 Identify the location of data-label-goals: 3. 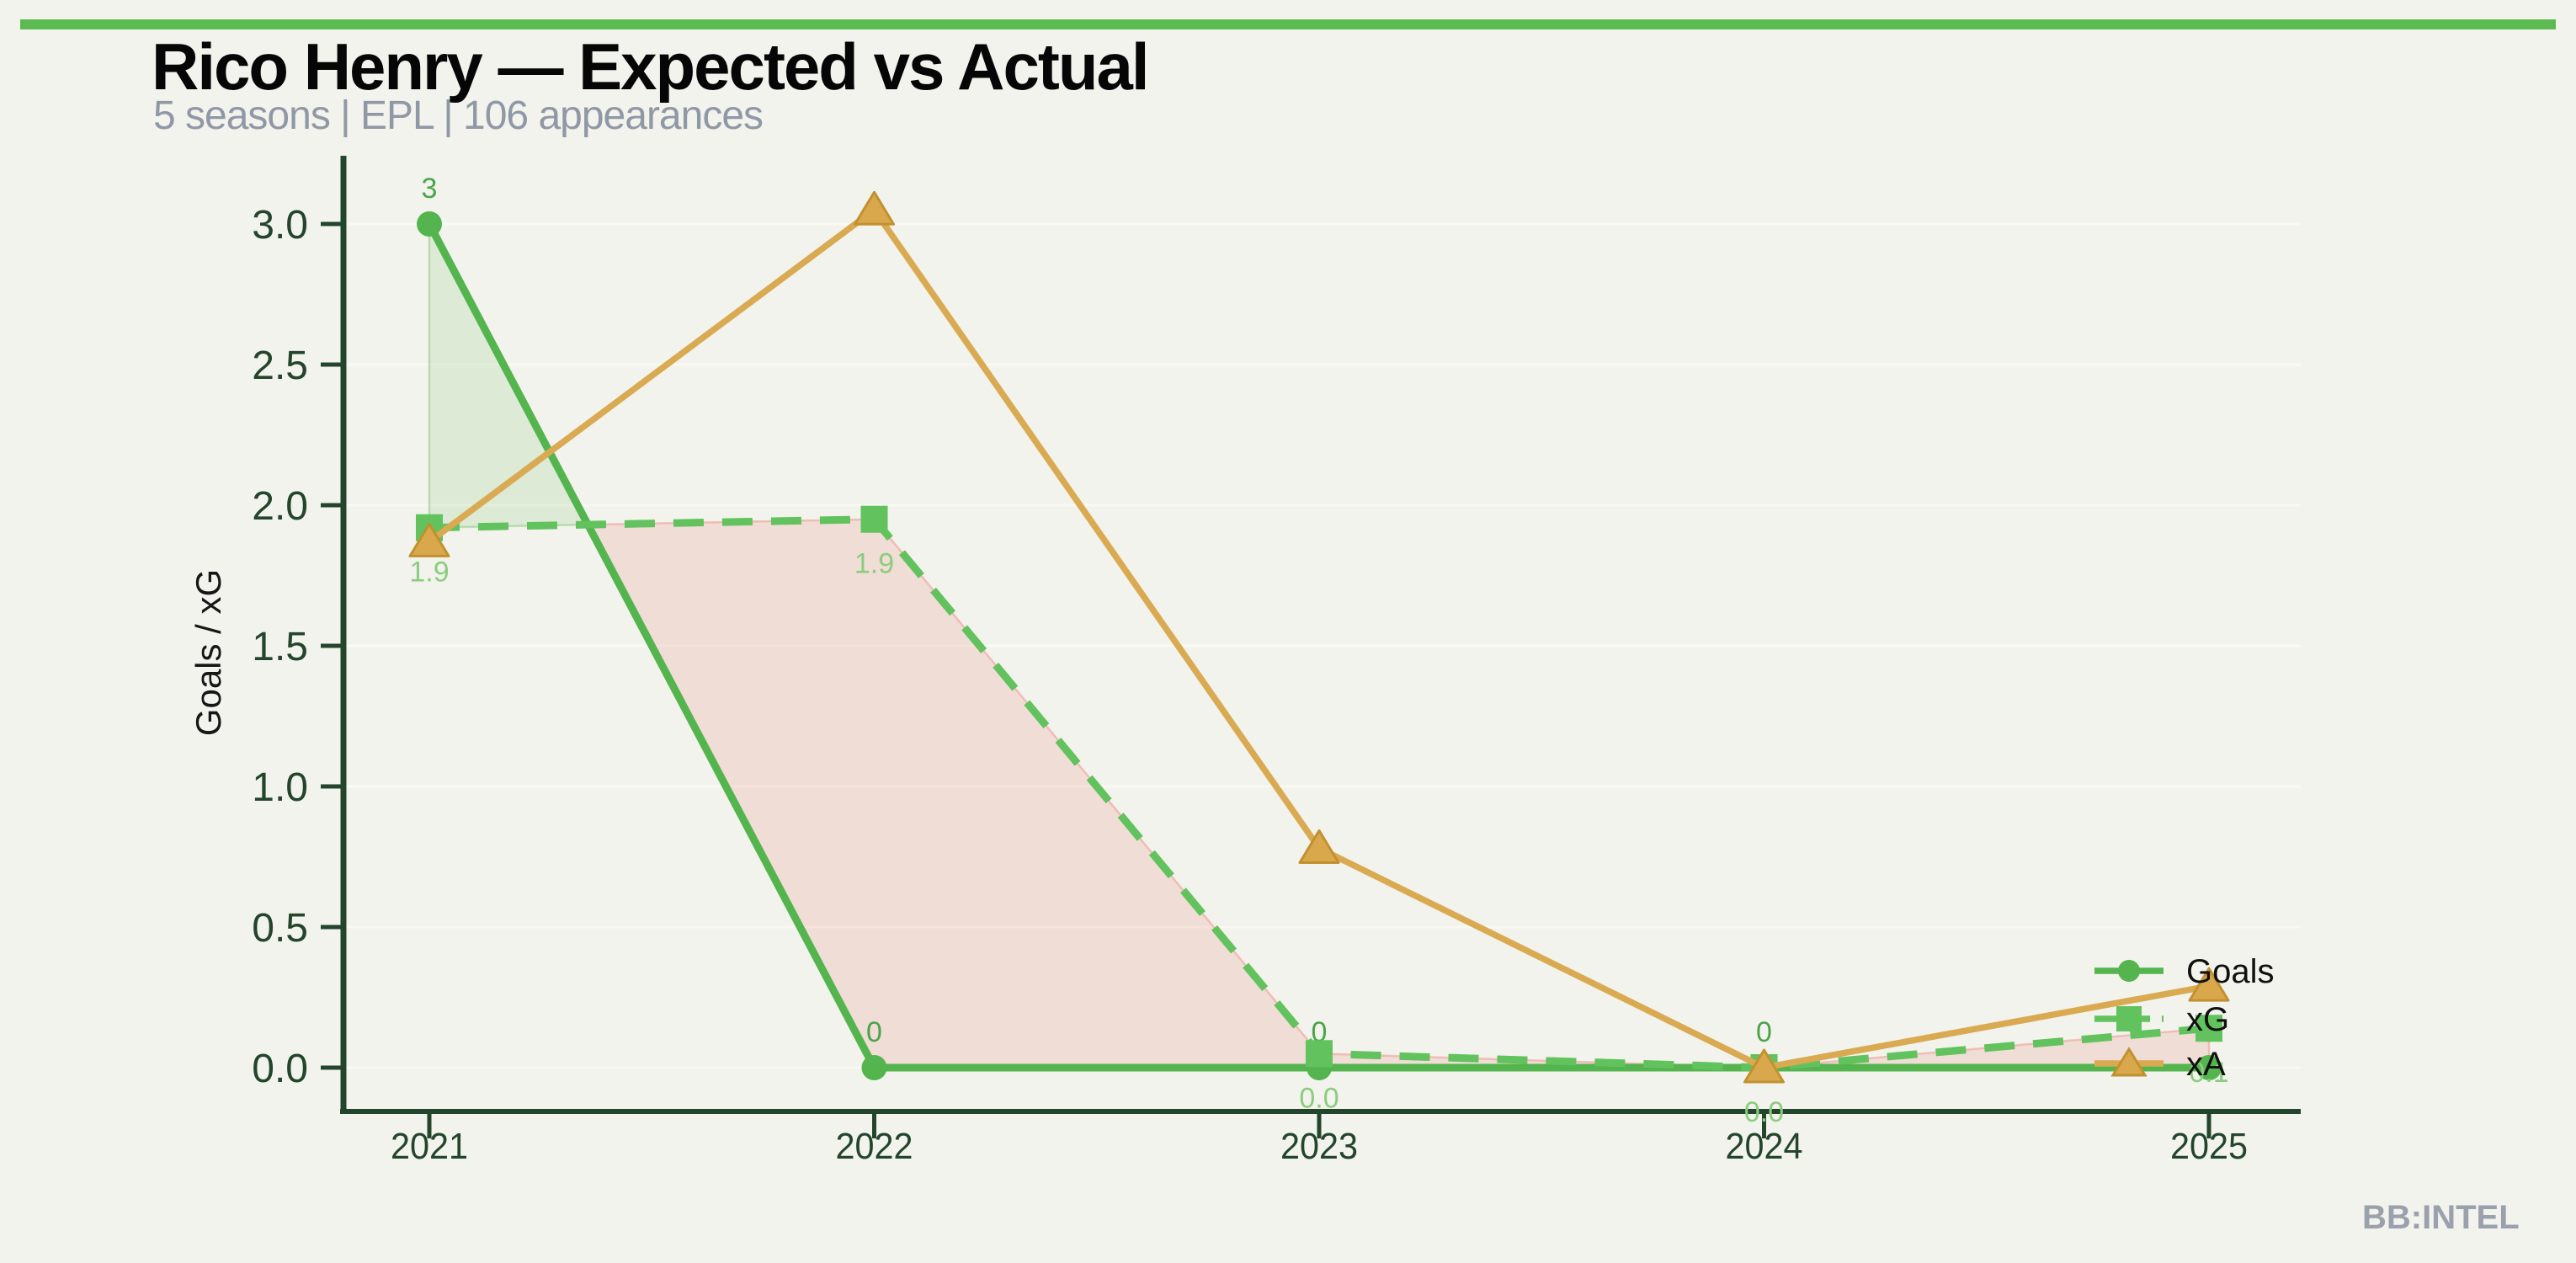
(430, 189).